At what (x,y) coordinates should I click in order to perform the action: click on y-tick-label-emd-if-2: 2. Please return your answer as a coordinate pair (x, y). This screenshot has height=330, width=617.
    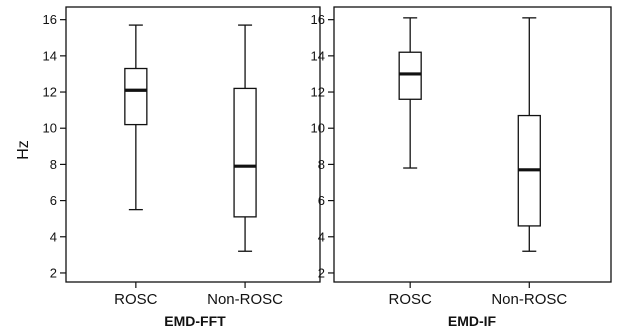
    Looking at the image, I should click on (321, 272).